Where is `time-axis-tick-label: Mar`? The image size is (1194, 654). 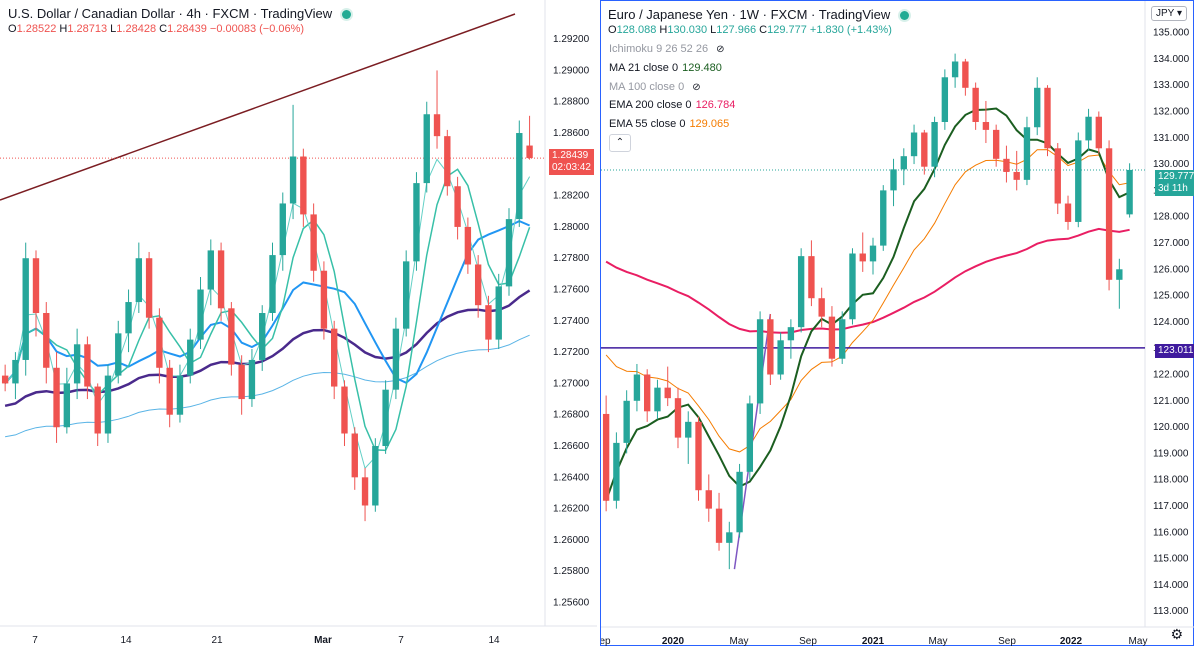 time-axis-tick-label: Mar is located at coordinates (323, 640).